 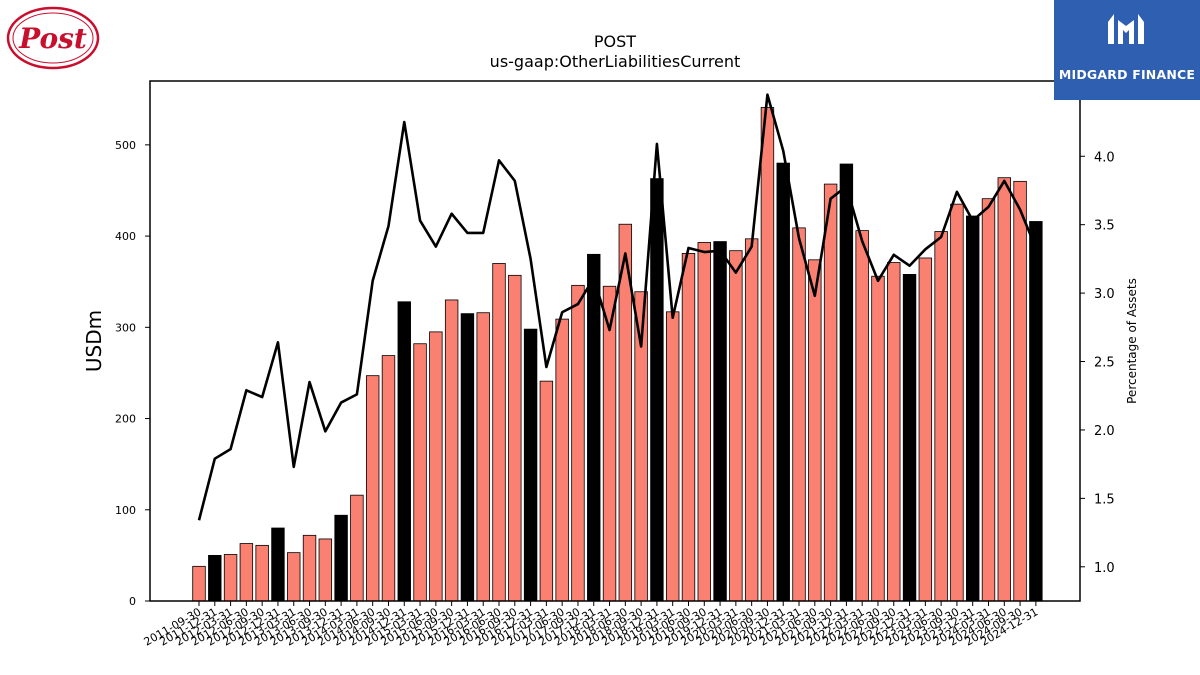 I want to click on post-logo-text: Post, so click(x=52, y=38).